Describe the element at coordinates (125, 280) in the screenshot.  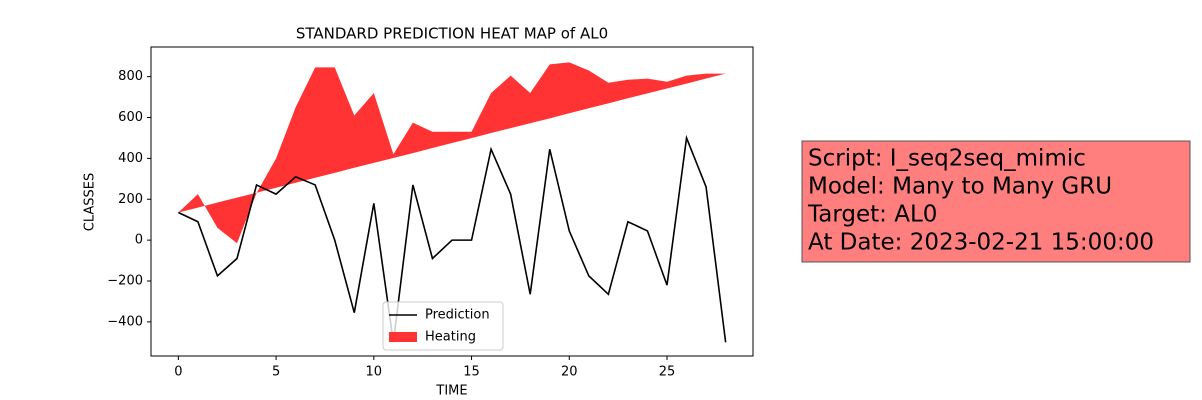
I see `y-tick-label: −200` at that location.